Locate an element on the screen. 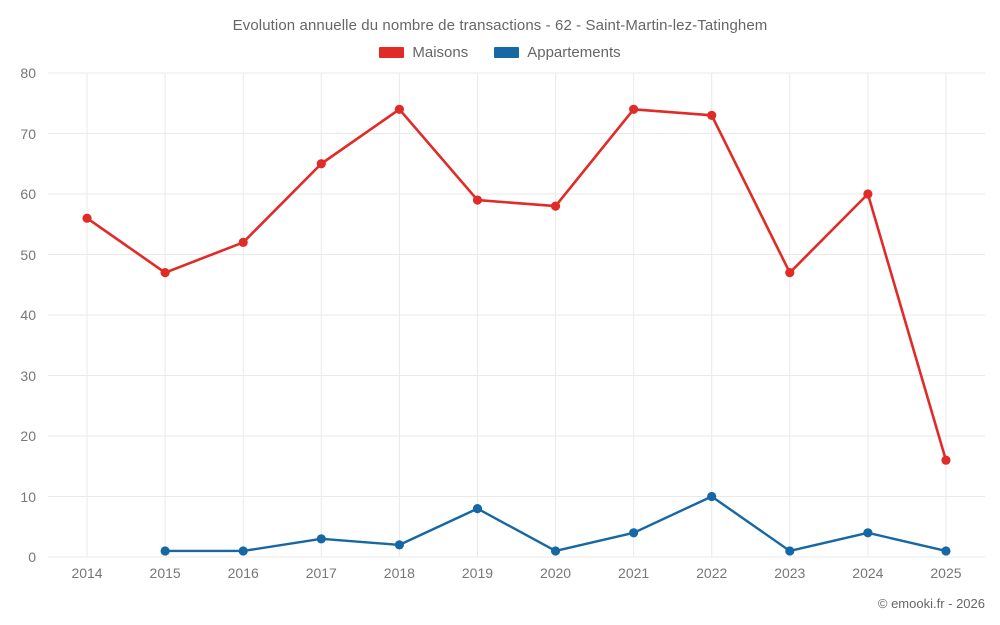 The height and width of the screenshot is (625, 1000). x-tick-label: 2023 is located at coordinates (790, 573).